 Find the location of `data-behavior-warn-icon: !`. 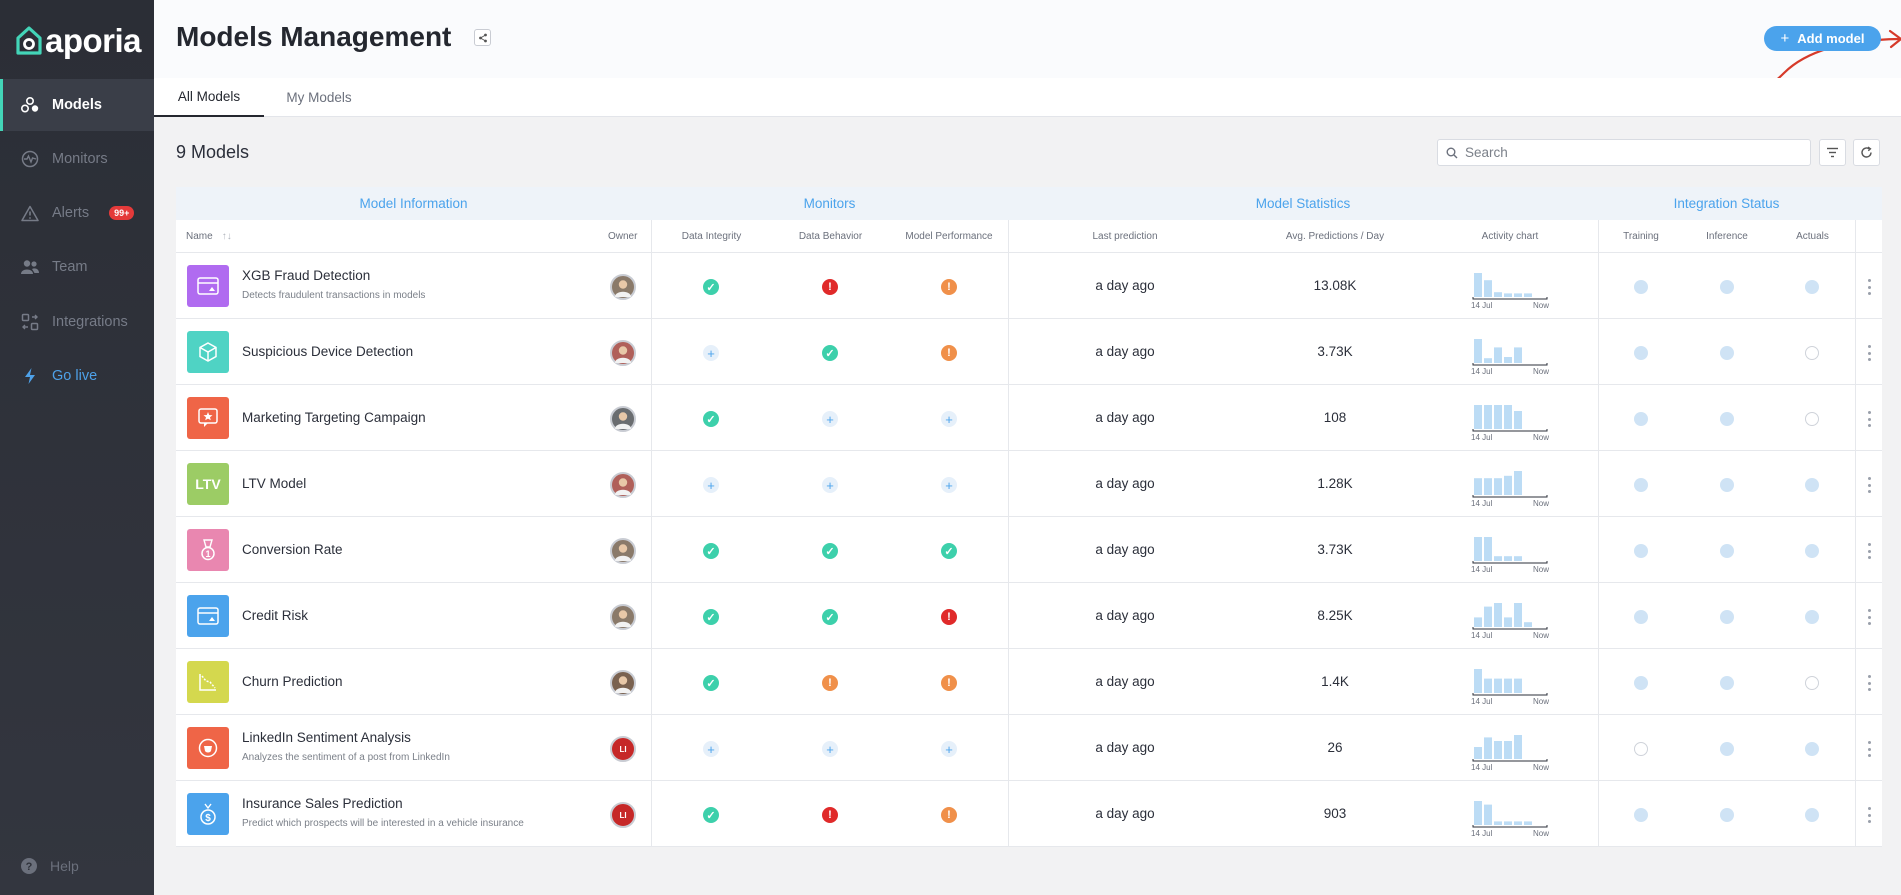

data-behavior-warn-icon: ! is located at coordinates (830, 683).